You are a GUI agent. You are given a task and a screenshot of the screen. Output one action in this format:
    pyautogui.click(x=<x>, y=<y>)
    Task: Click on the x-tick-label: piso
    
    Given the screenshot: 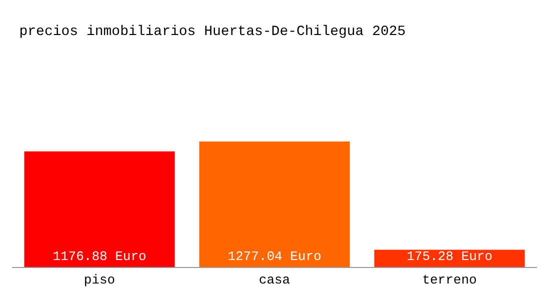 What is the action you would take?
    pyautogui.click(x=100, y=280)
    